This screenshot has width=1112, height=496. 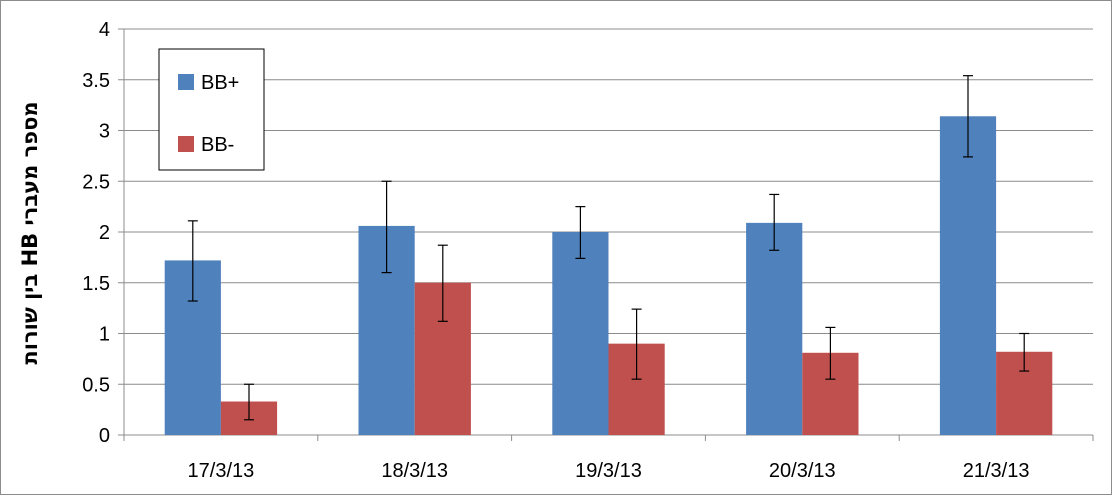 What do you see at coordinates (96, 182) in the screenshot?
I see `y-tick-label: 2.5` at bounding box center [96, 182].